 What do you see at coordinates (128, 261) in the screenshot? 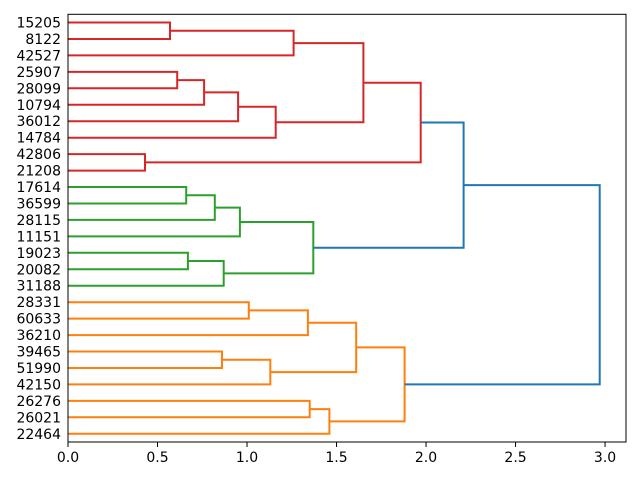
I see `dendrogram-link-O` at bounding box center [128, 261].